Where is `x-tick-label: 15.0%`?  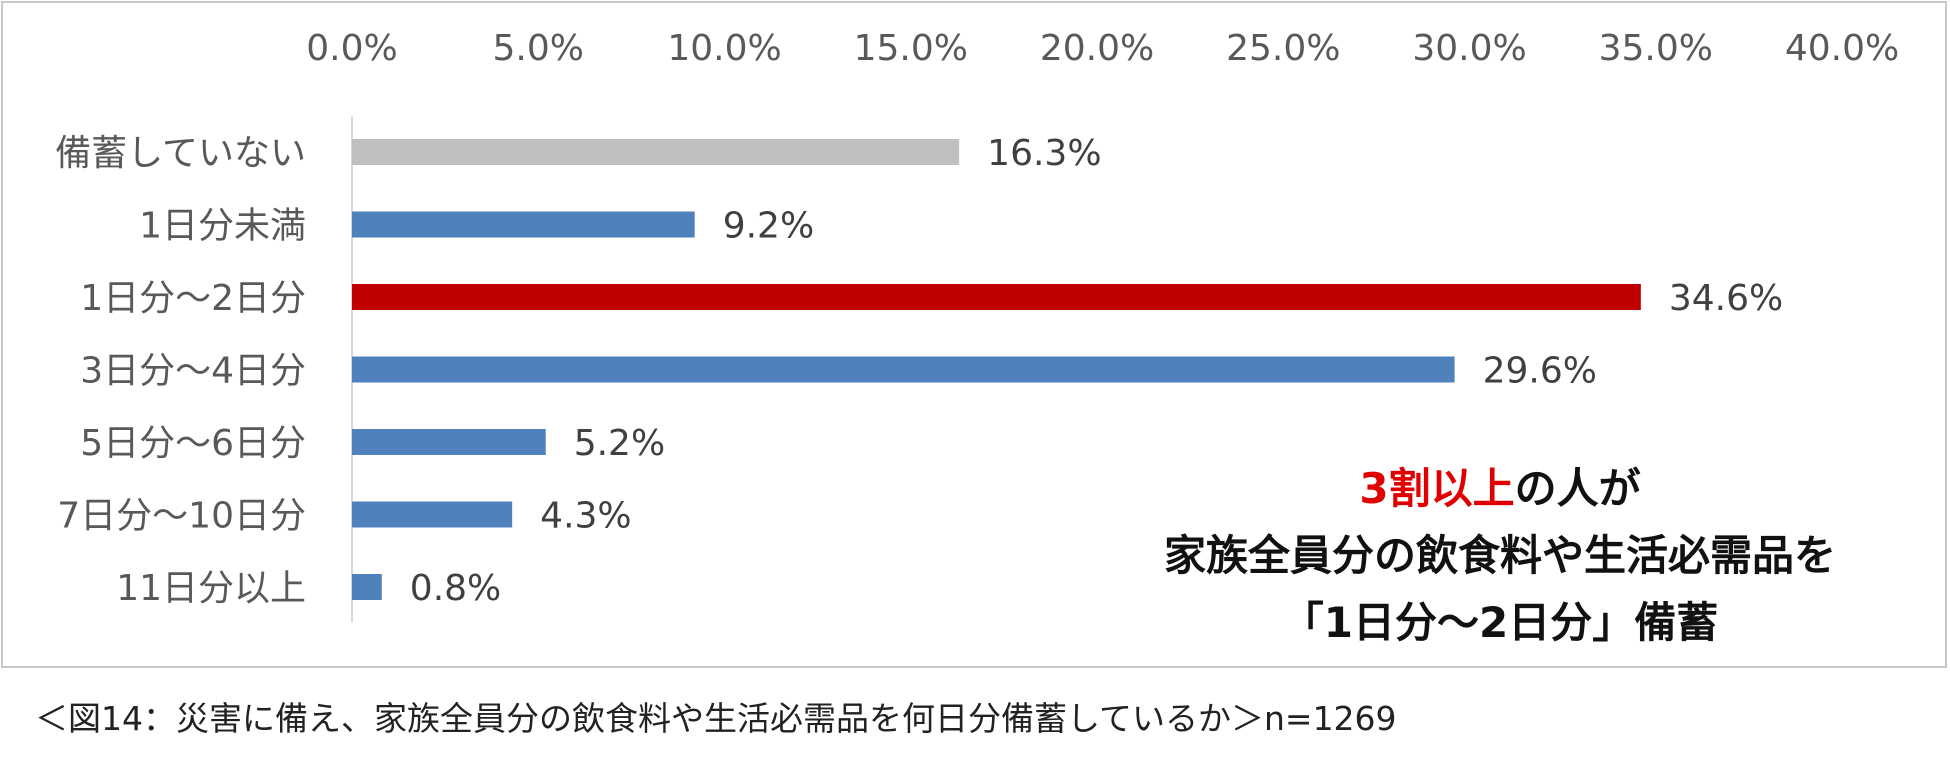
x-tick-label: 15.0% is located at coordinates (911, 48).